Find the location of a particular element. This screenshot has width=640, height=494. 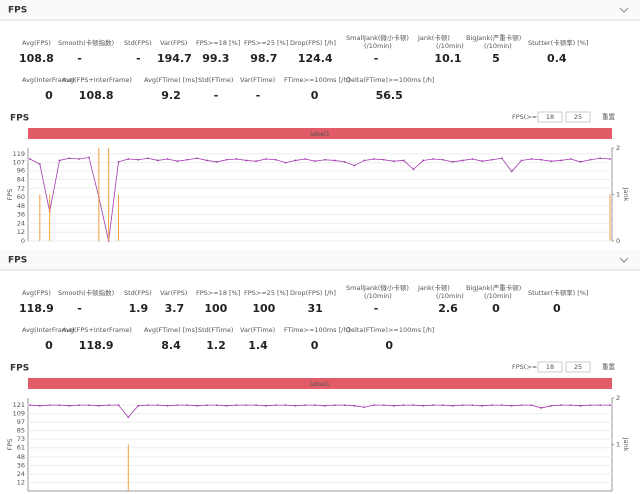

stat-label: Std(FPS) is located at coordinates (138, 293).